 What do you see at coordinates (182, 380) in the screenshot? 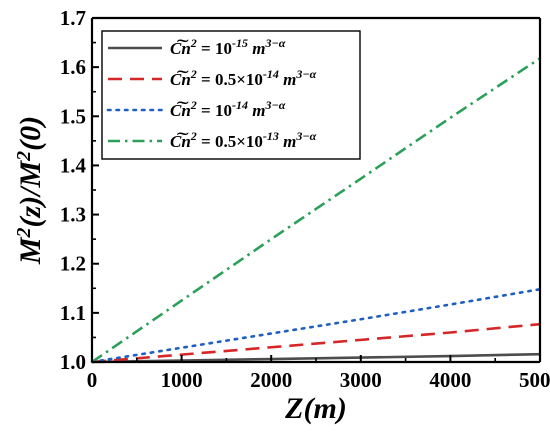
I see `x-tick-label: 1000` at bounding box center [182, 380].